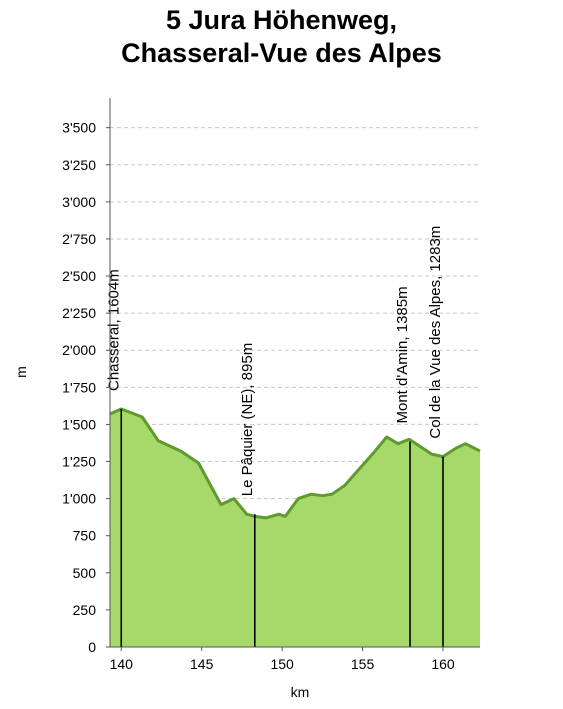  What do you see at coordinates (300, 692) in the screenshot?
I see `x-axis-label: km` at bounding box center [300, 692].